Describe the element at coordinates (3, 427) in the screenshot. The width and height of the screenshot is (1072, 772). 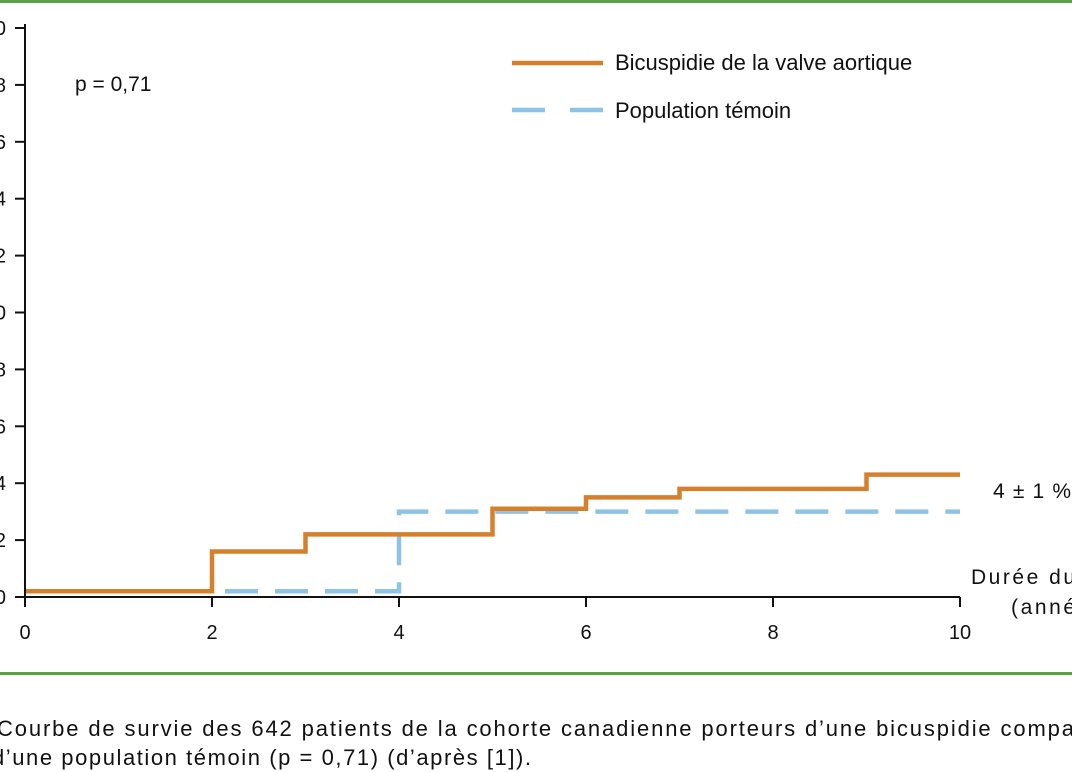
I see `y-tick-label: 6` at that location.